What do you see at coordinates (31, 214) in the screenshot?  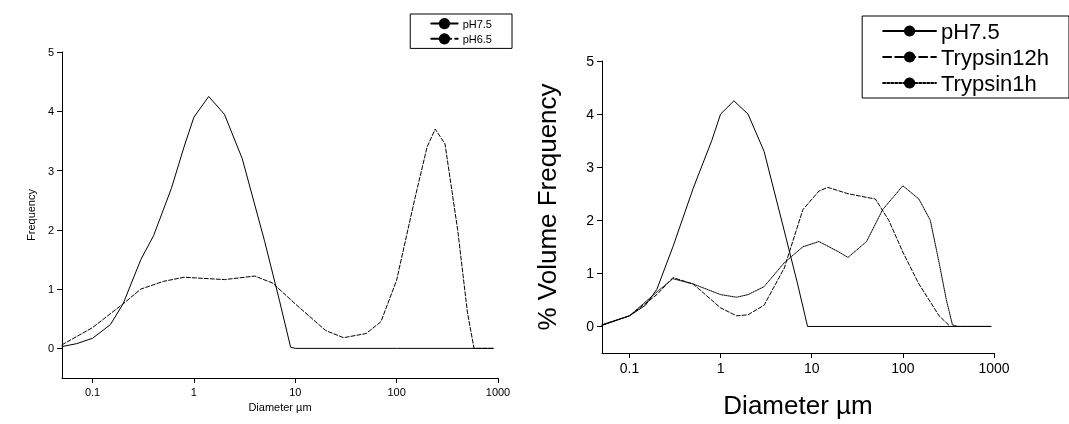 I see `y-axis-title: Frequency` at bounding box center [31, 214].